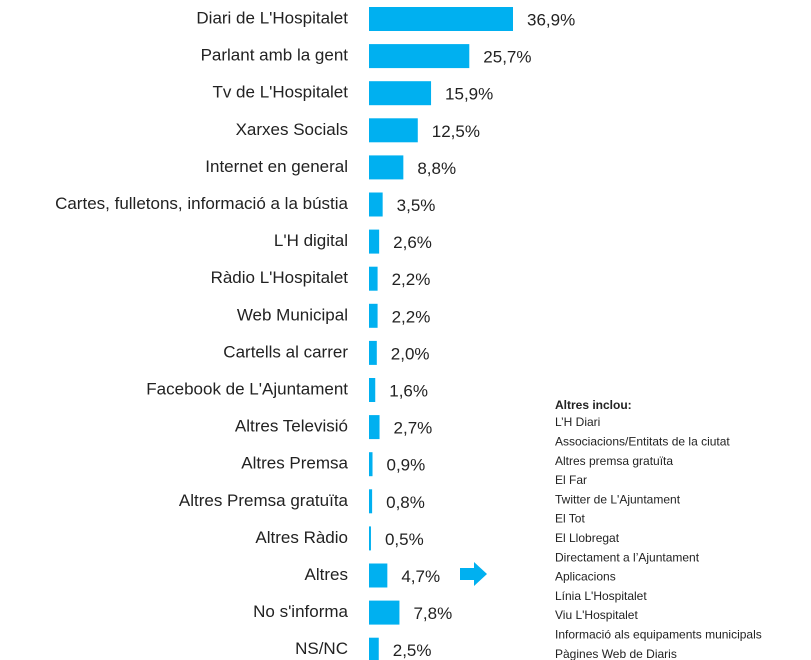  Describe the element at coordinates (285, 351) in the screenshot. I see `category-label: Cartells al carrer` at that location.